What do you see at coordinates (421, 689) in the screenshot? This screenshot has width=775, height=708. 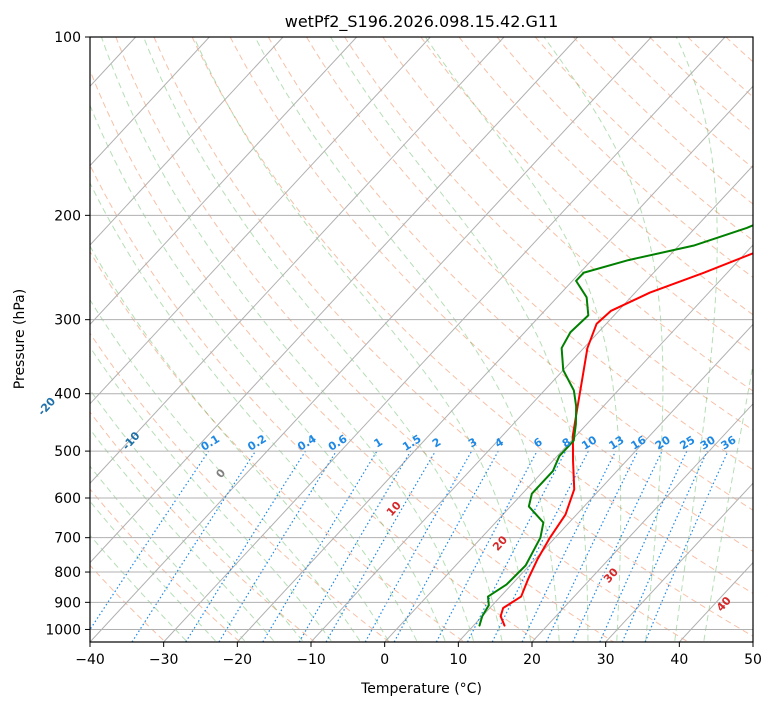 I see `x-axis-label: Temperature (°C)` at bounding box center [421, 689].